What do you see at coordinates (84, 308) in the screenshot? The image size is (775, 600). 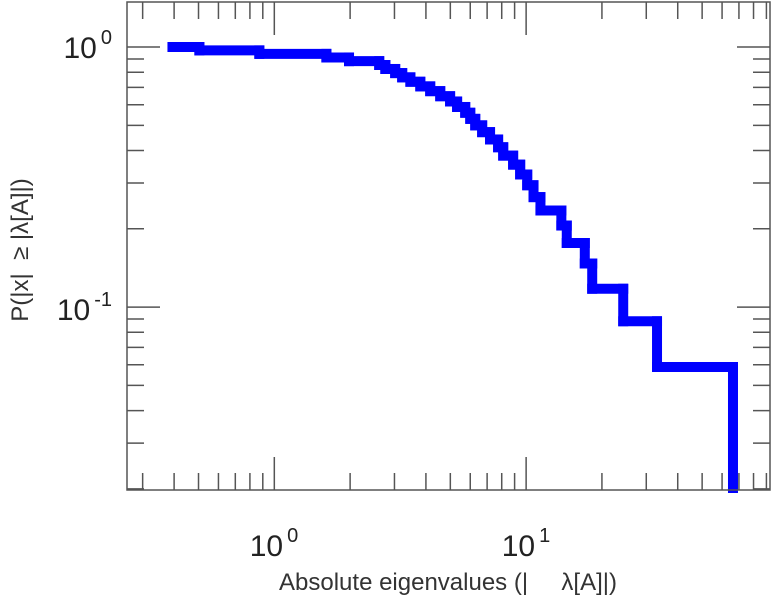 I see `y-tick-label-10^-1: 10 -1` at bounding box center [84, 308].